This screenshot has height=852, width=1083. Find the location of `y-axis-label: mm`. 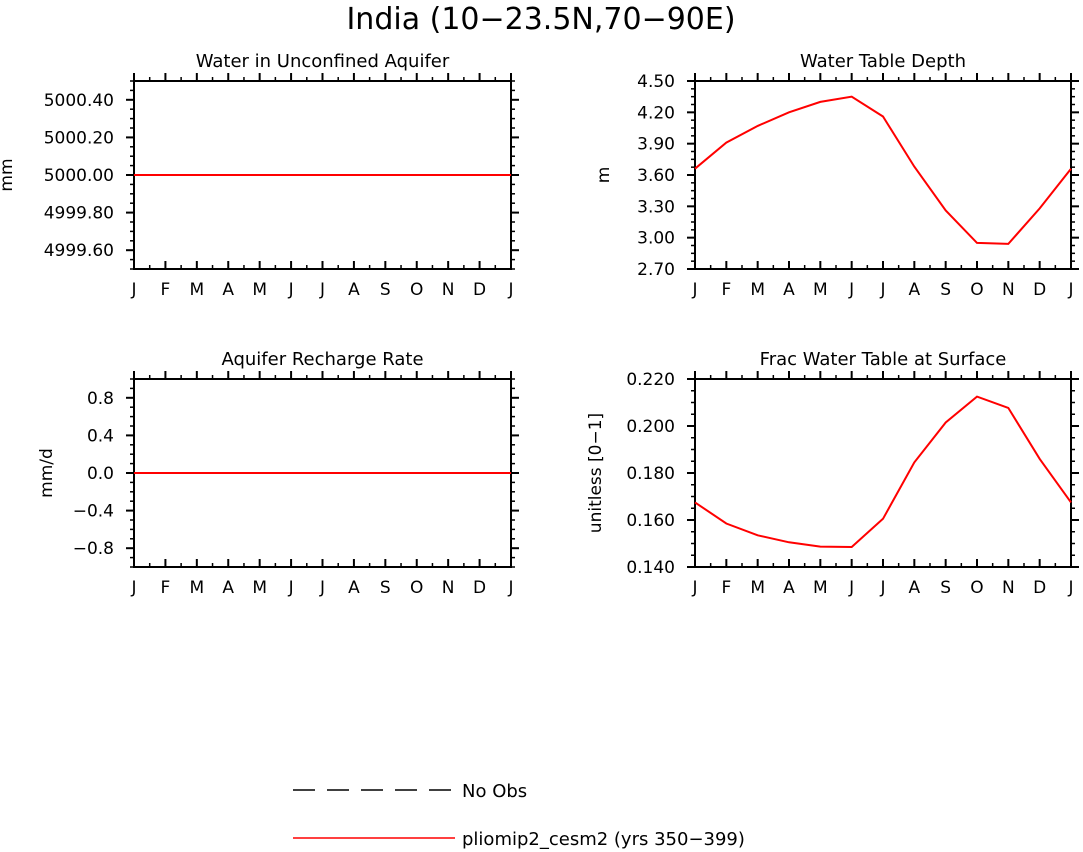

y-axis-label: mm is located at coordinates (8, 174).